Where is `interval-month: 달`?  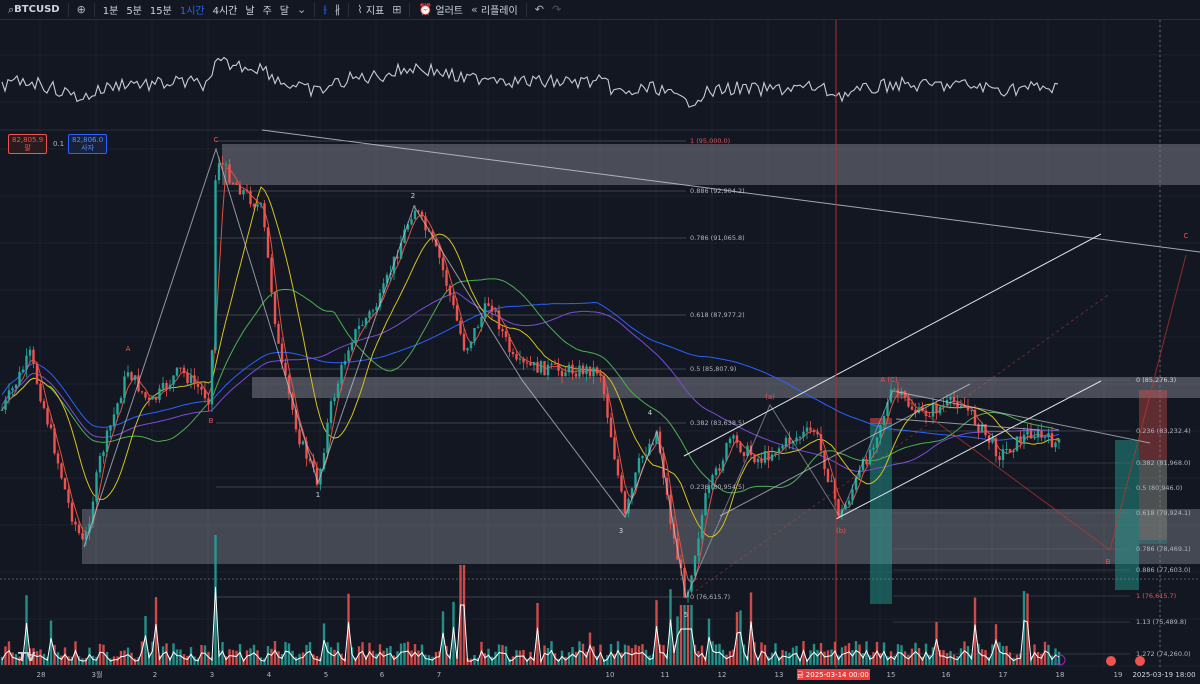 interval-month: 달 is located at coordinates (284, 11).